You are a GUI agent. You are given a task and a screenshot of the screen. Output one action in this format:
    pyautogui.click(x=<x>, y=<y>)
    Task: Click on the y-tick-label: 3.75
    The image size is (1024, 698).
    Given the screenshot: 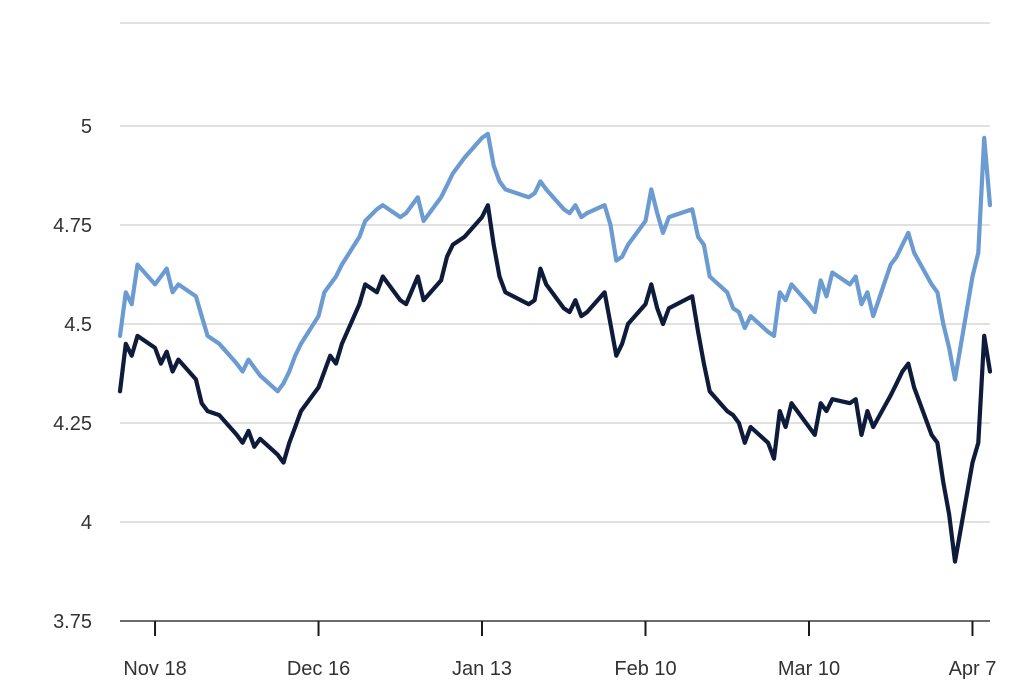 What is the action you would take?
    pyautogui.click(x=72, y=622)
    